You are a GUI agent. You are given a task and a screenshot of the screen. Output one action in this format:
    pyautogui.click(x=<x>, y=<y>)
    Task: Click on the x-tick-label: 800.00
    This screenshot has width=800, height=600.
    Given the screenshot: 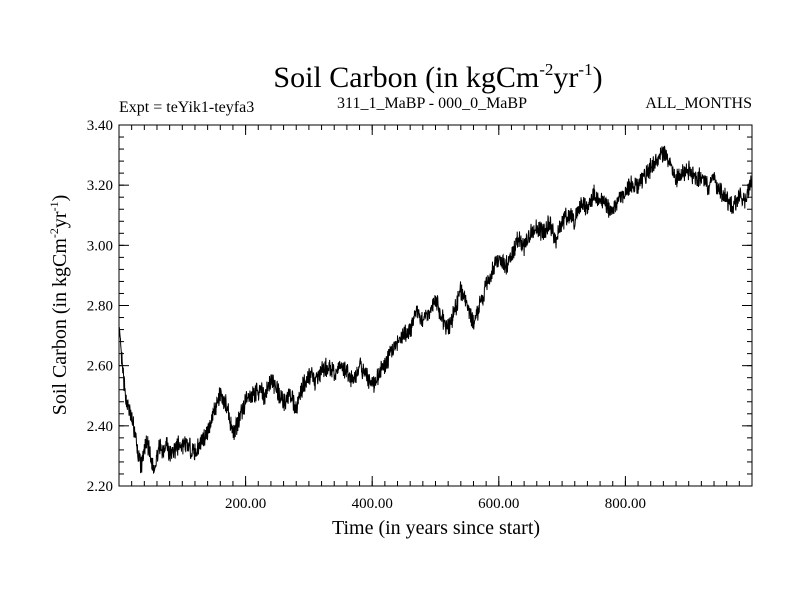 What is the action you would take?
    pyautogui.click(x=625, y=504)
    